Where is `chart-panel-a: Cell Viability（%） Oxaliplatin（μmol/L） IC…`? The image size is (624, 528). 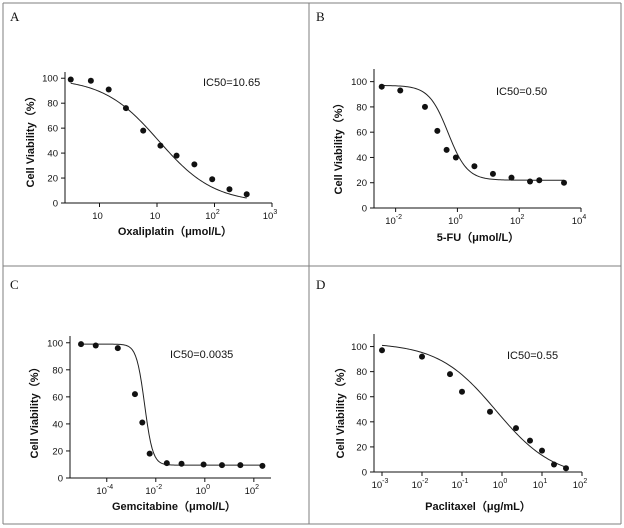
chart-panel-a: Cell Viability（%） Oxaliplatin（μmol/L） IC… is located at coordinates (150, 155).